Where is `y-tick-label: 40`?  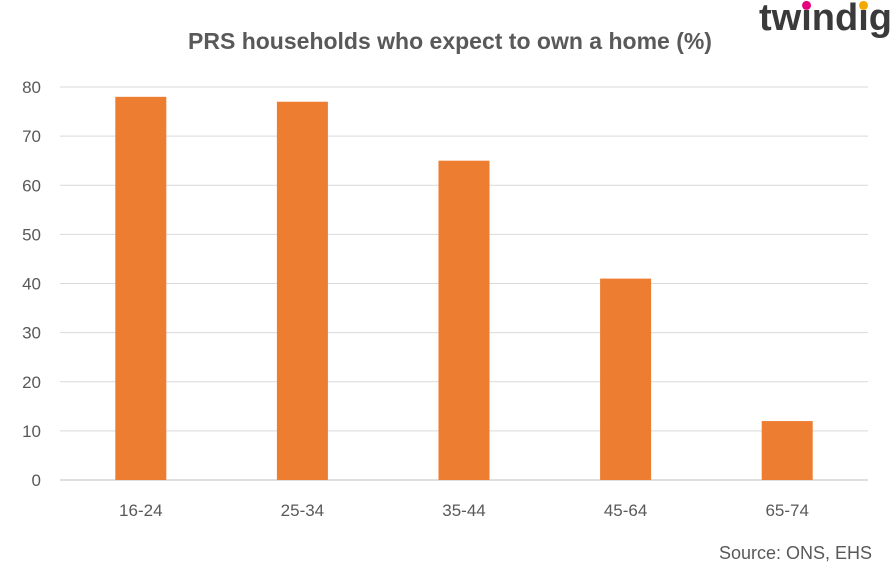
y-tick-label: 40 is located at coordinates (31, 284).